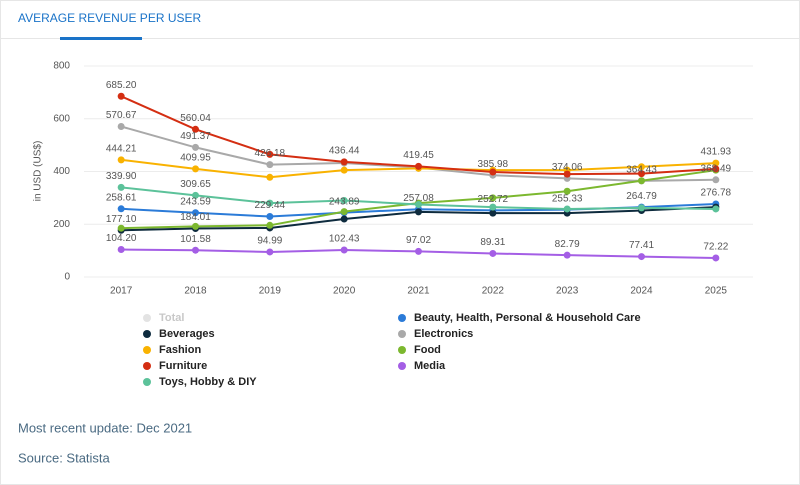 This screenshot has width=800, height=485. I want to click on data-label: 77.41, so click(641, 245).